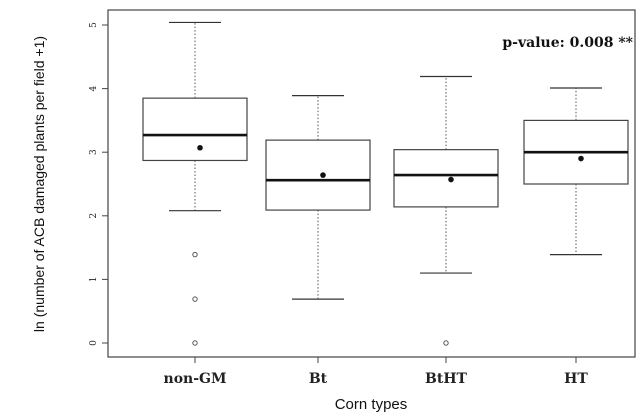 The width and height of the screenshot is (639, 414). What do you see at coordinates (94, 25) in the screenshot?
I see `y-tick-label: 5` at bounding box center [94, 25].